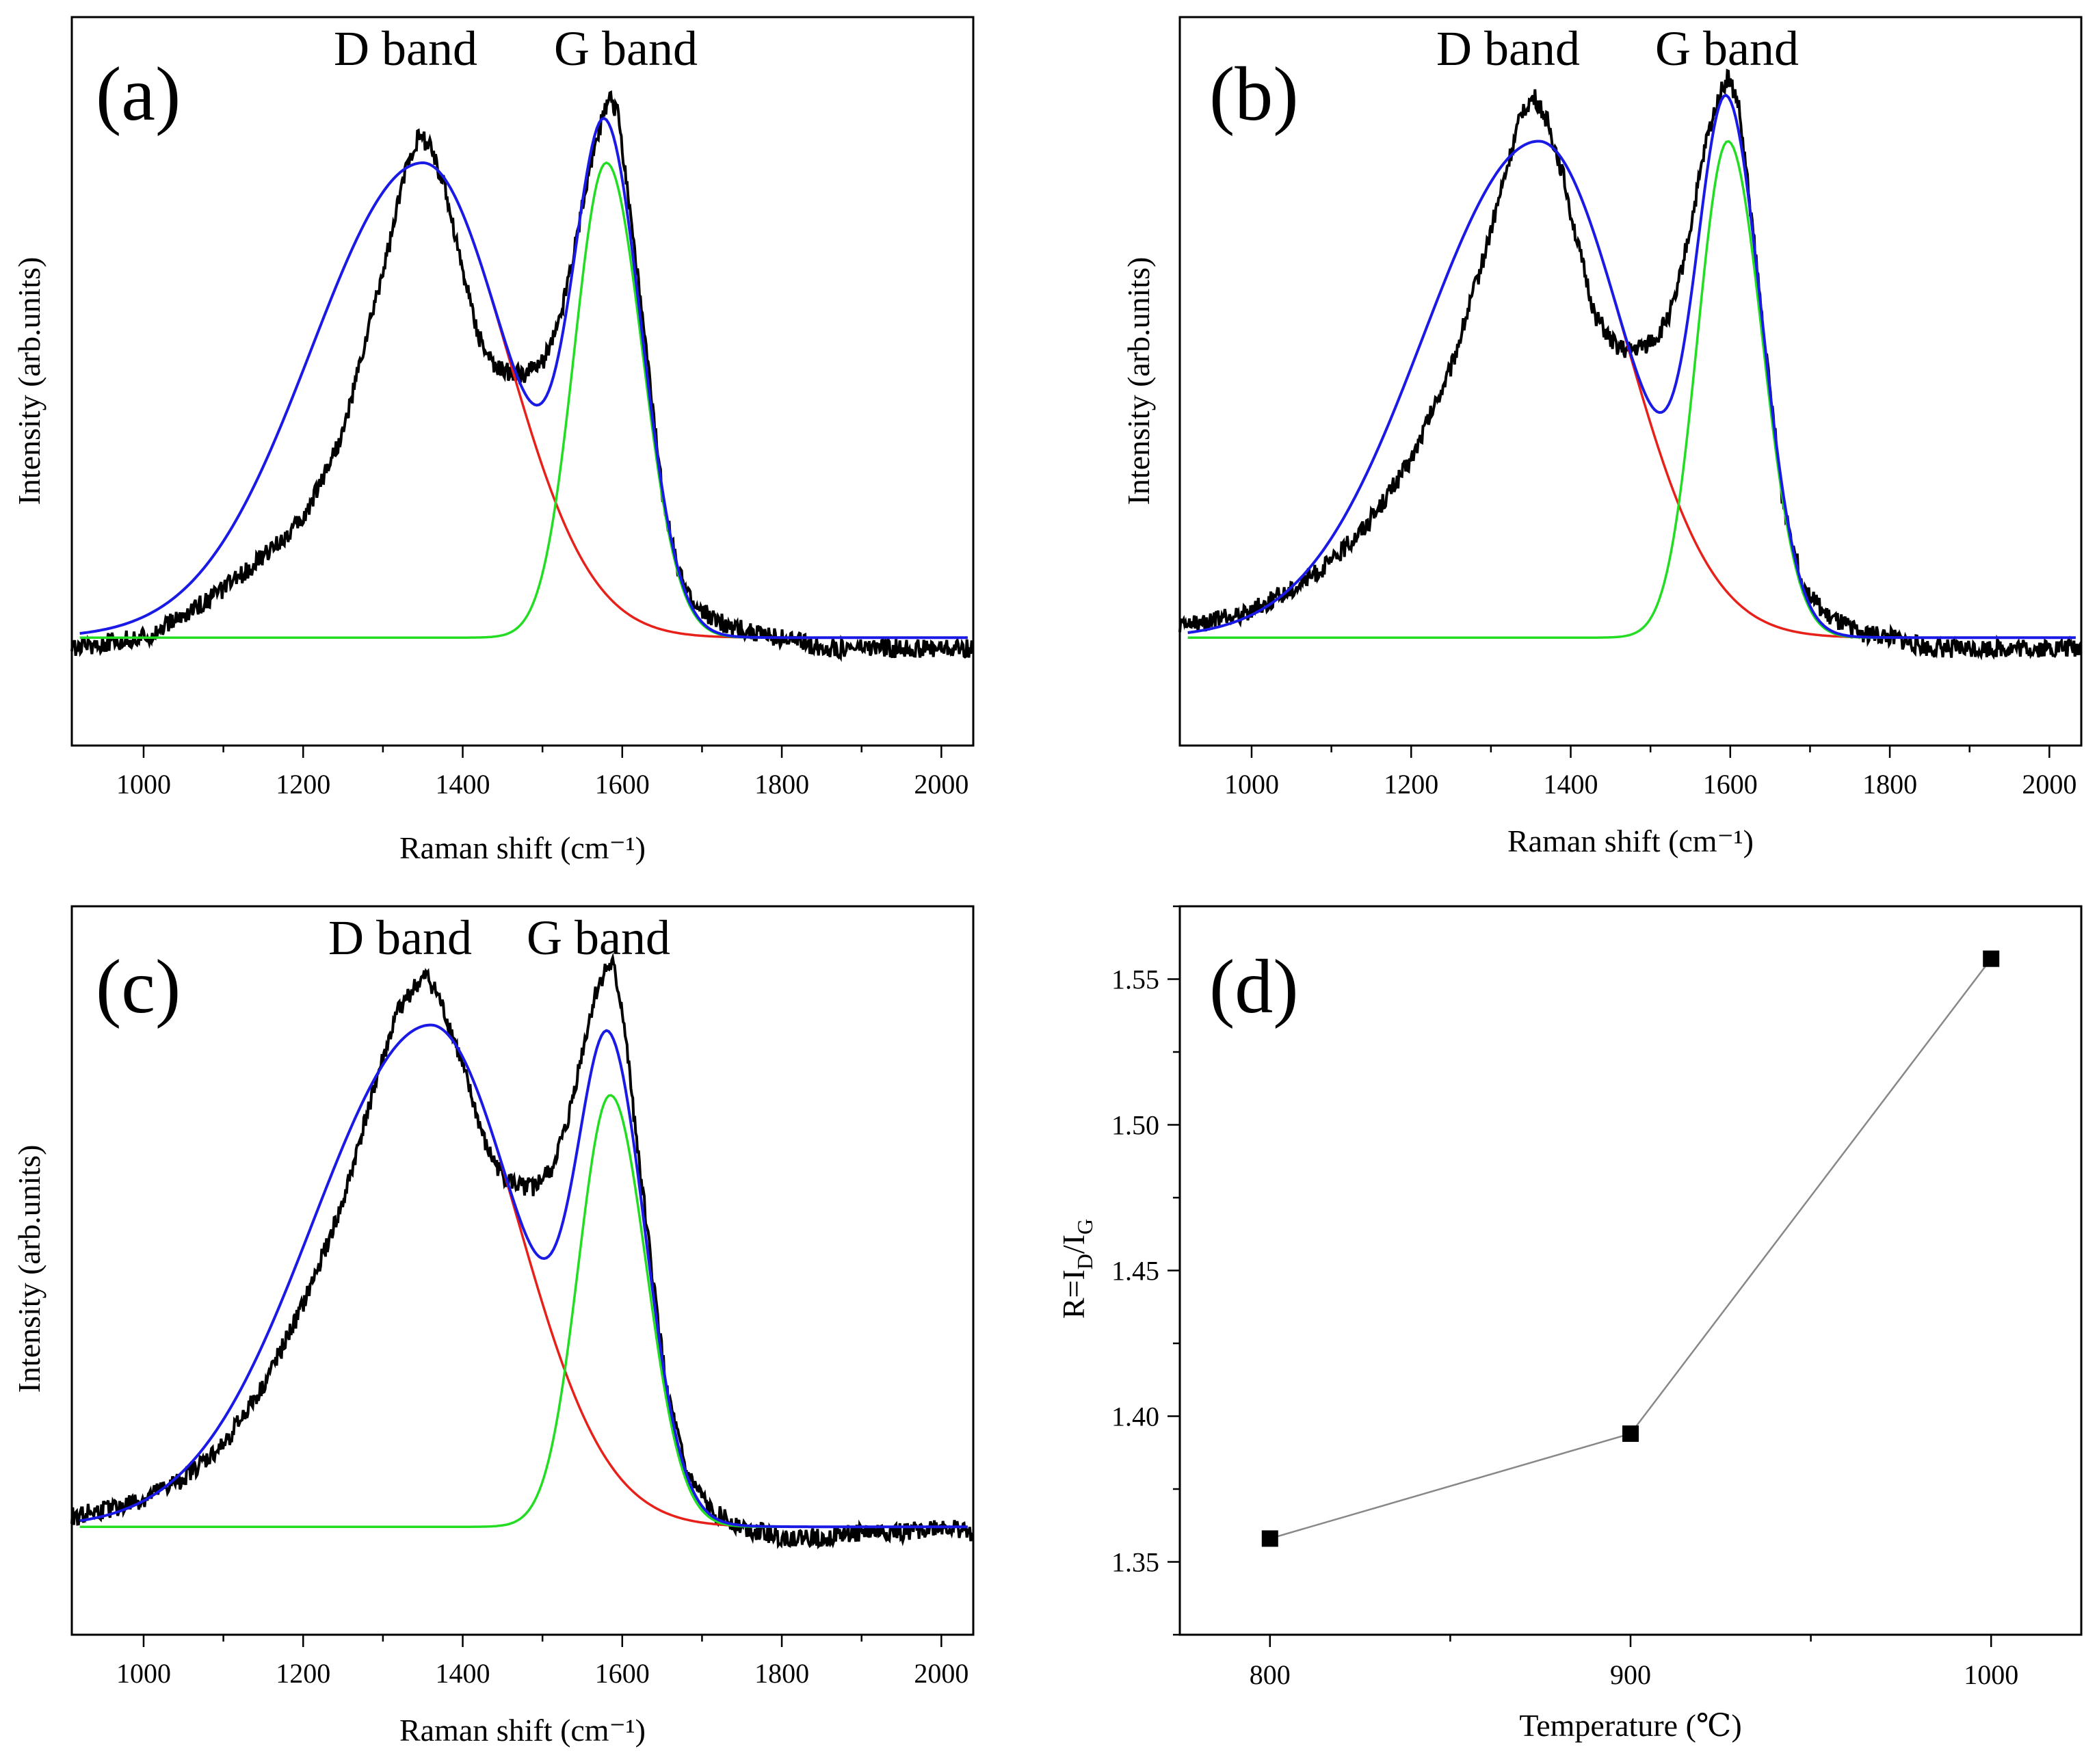 The image size is (2097, 1764). What do you see at coordinates (1254, 987) in the screenshot?
I see `panel-label-d: (d)` at bounding box center [1254, 987].